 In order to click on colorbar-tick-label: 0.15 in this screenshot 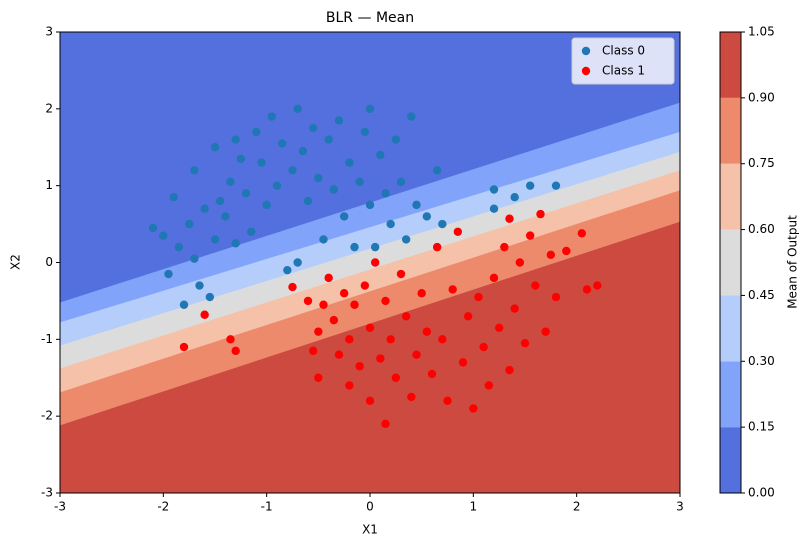, I will do `click(761, 427)`.